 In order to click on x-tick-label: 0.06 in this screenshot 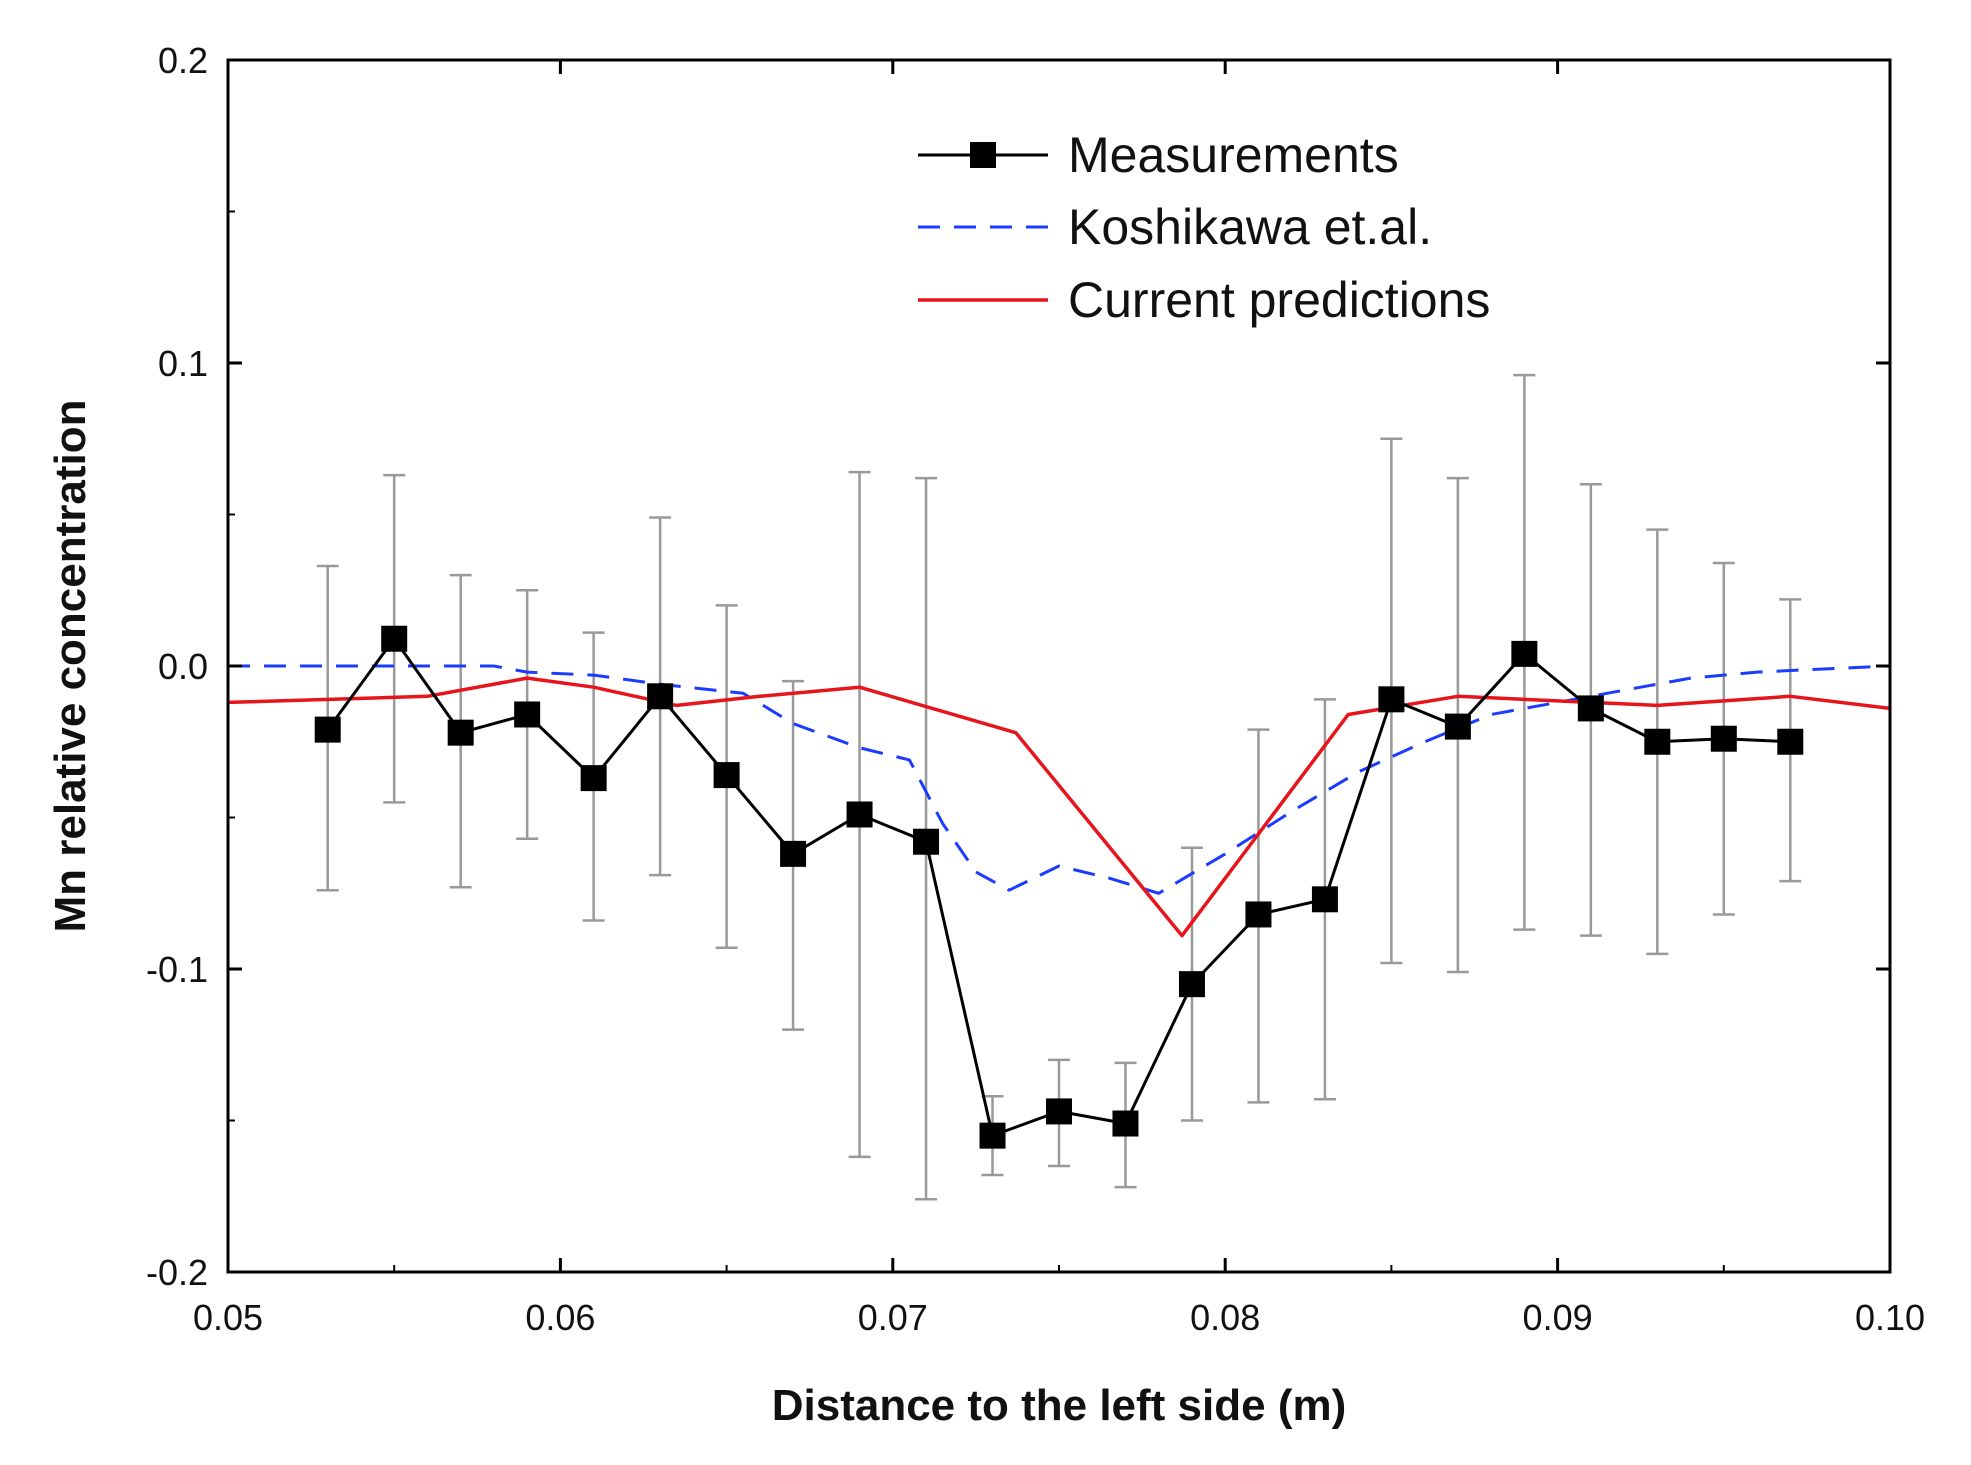, I will do `click(560, 1317)`.